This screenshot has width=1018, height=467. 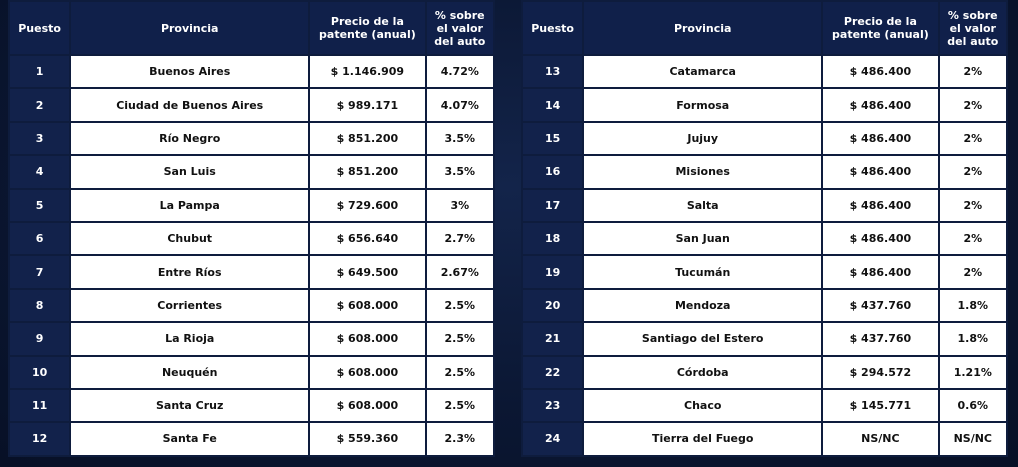 What do you see at coordinates (40, 372) in the screenshot?
I see `rank-cell: 10` at bounding box center [40, 372].